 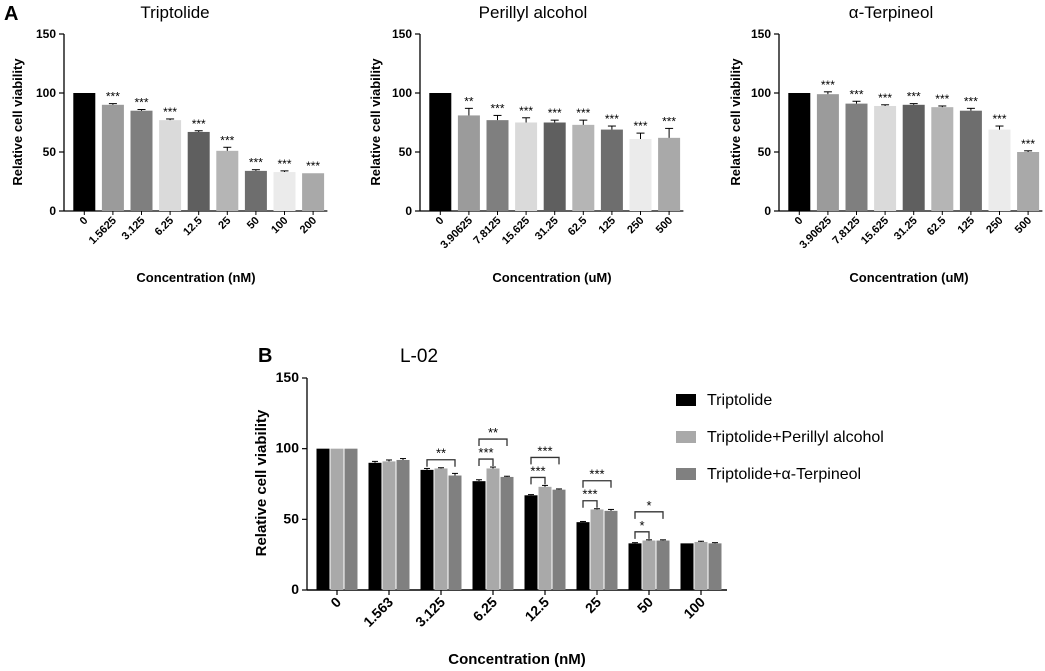 What do you see at coordinates (664, 225) in the screenshot?
I see `chart-2-x-tick-label: 500` at bounding box center [664, 225].